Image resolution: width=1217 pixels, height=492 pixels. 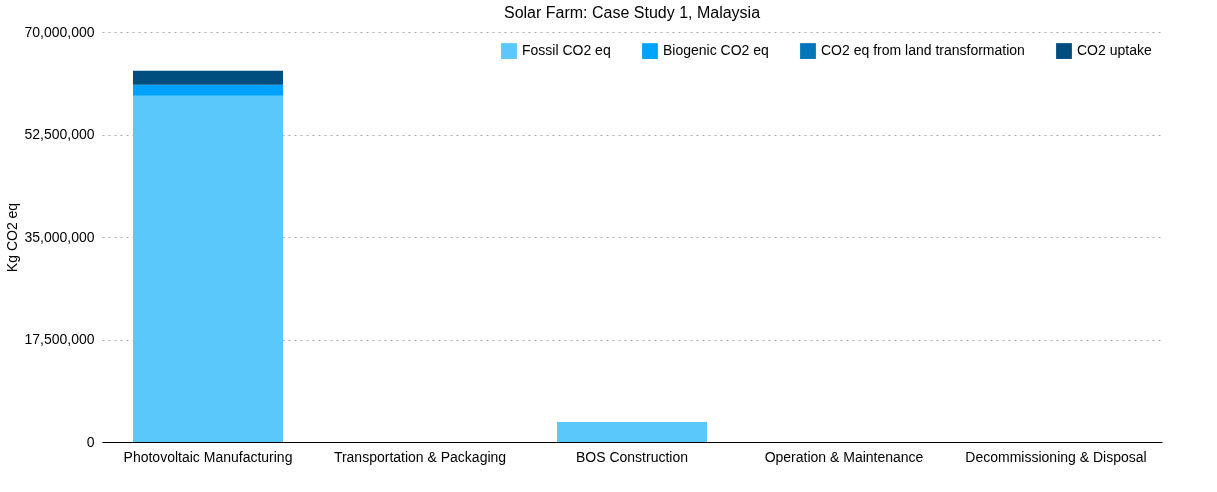 I want to click on x-tick-label: Transportation & Packaging, so click(x=420, y=456).